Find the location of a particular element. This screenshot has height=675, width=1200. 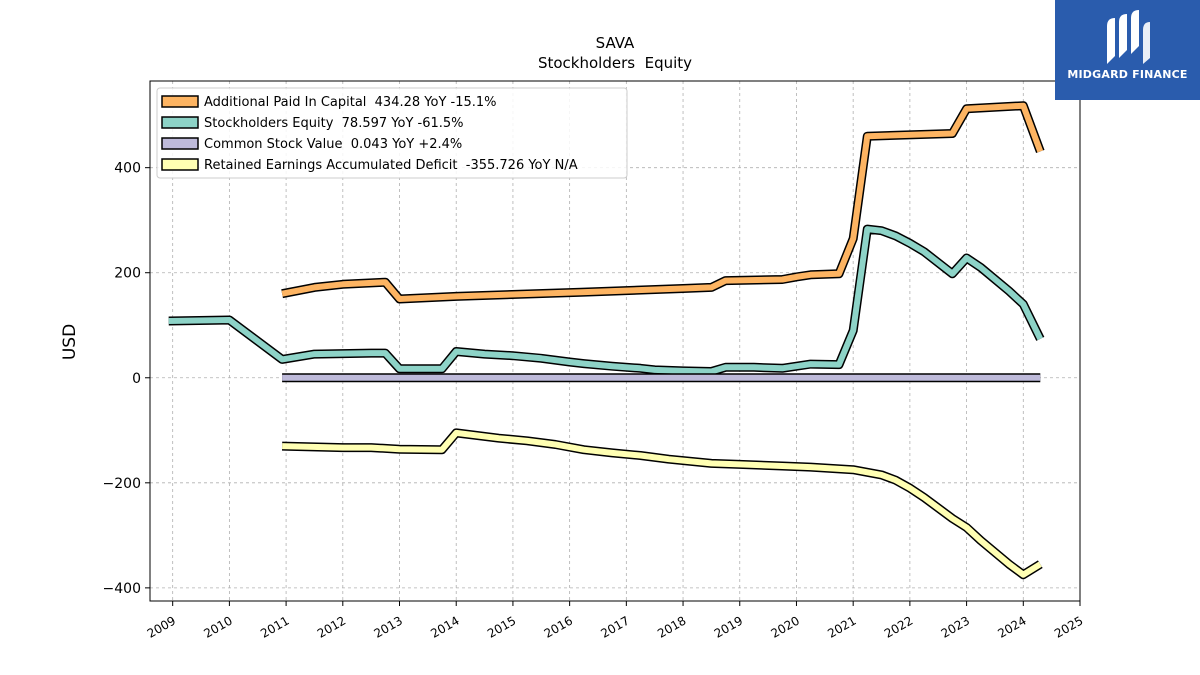

x-tick-label: 2011 is located at coordinates (274, 626).